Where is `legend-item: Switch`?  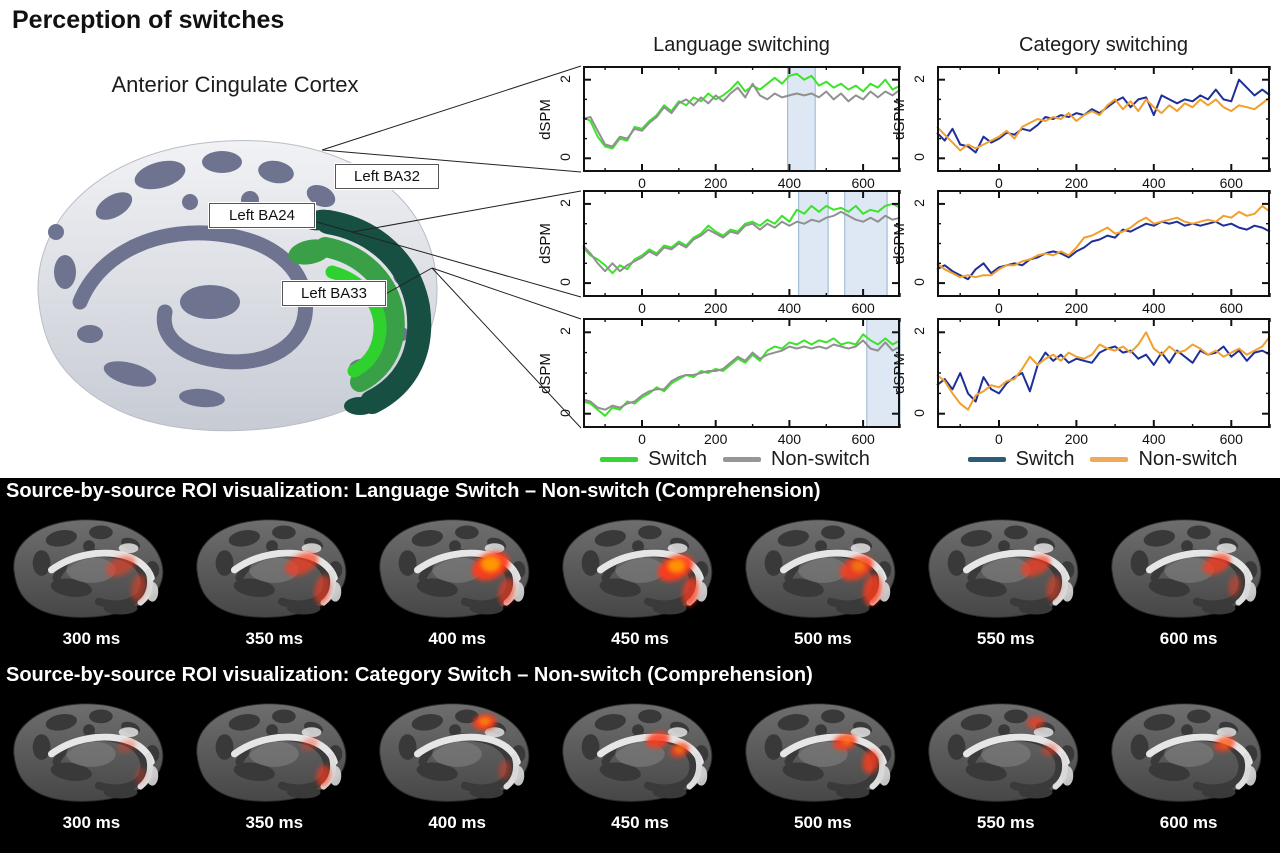 legend-item: Switch is located at coordinates (653, 459).